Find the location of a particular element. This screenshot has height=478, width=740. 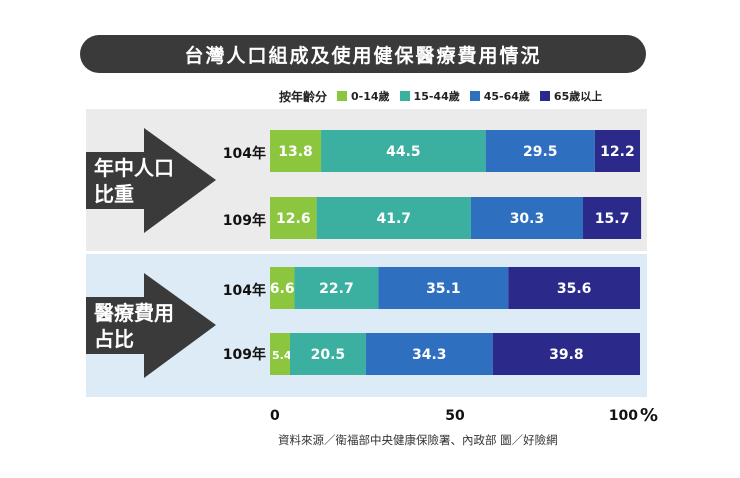

data-label-65-plus: 15.7 is located at coordinates (612, 219).